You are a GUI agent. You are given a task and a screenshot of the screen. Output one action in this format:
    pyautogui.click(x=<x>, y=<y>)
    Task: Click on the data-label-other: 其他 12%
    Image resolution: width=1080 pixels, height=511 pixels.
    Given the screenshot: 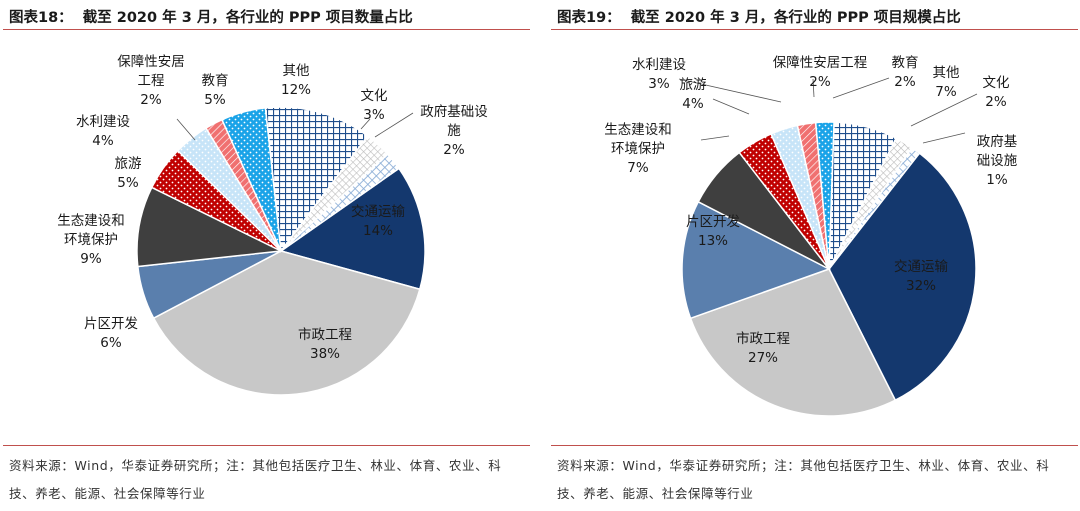 What is the action you would take?
    pyautogui.click(x=296, y=80)
    